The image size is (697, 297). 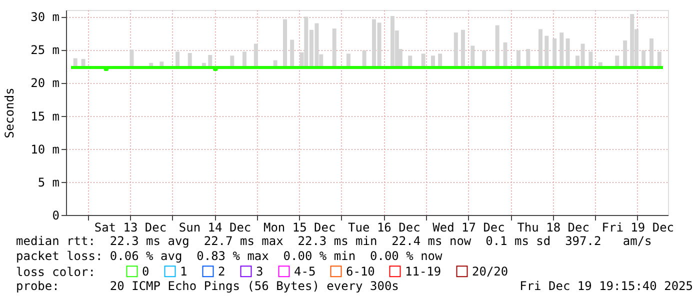 What do you see at coordinates (490, 271) in the screenshot?
I see `legend-label: 20/20` at bounding box center [490, 271].